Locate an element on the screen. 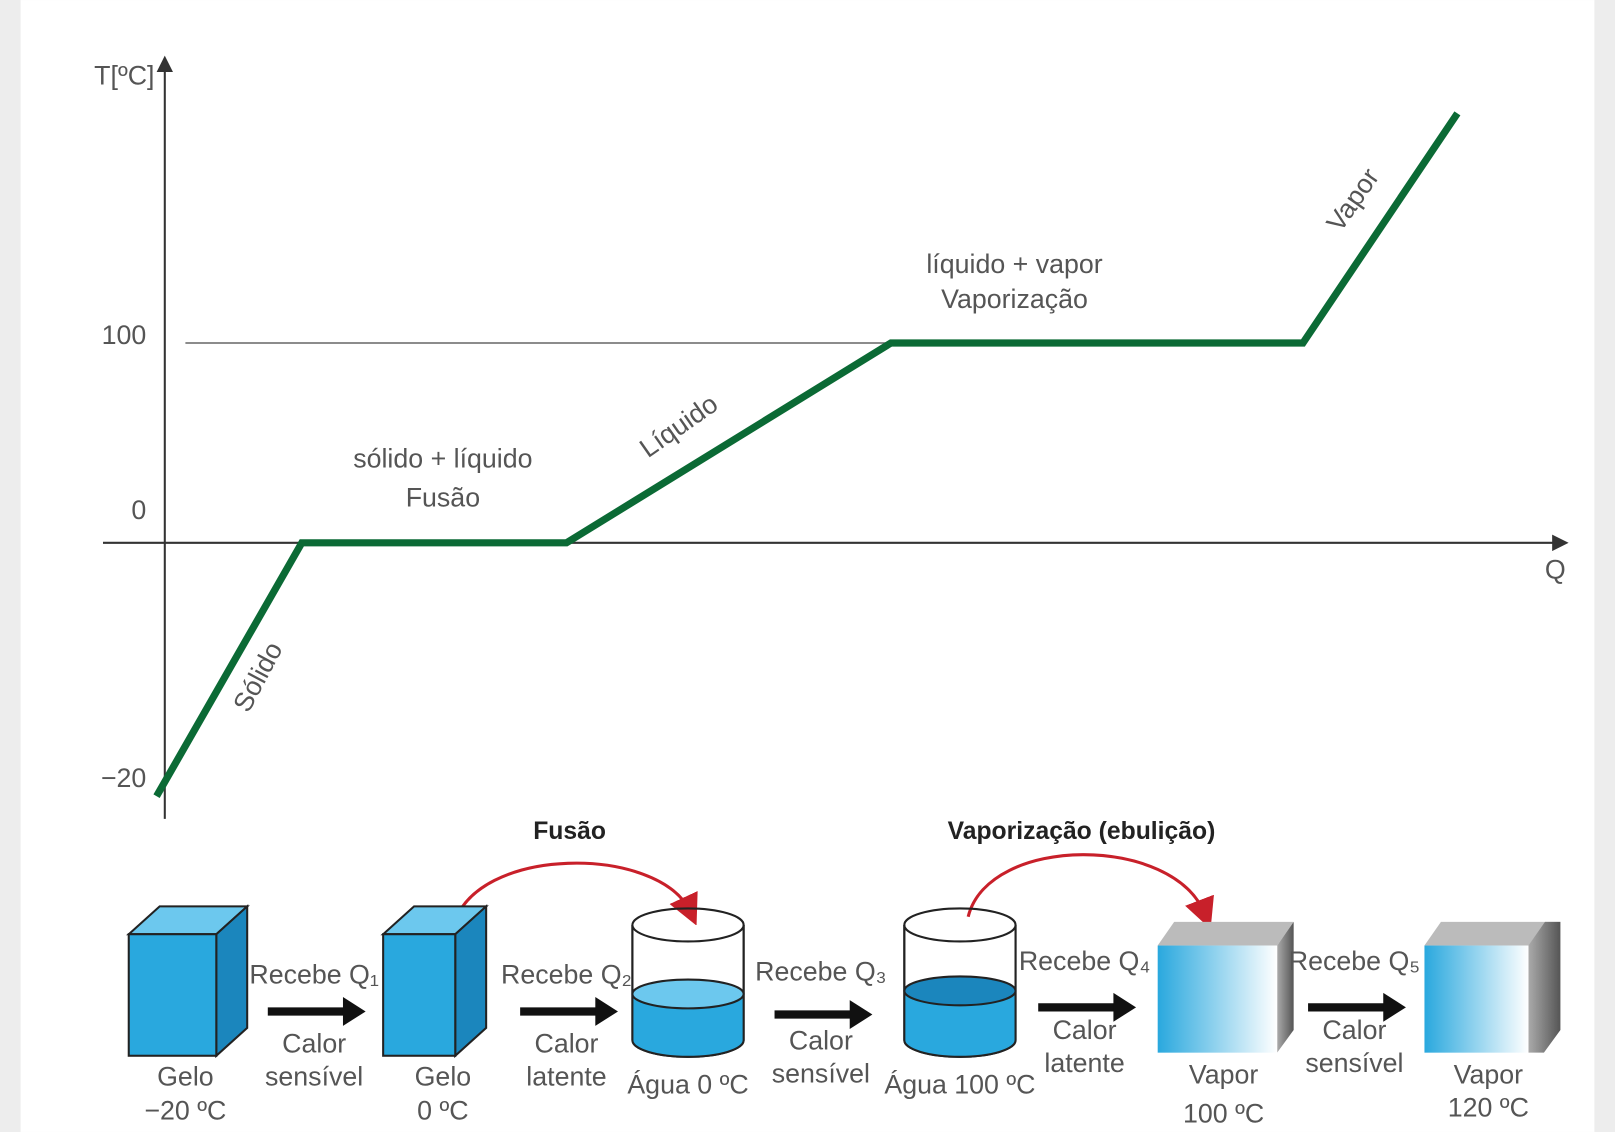  y-tick-label: 0 is located at coordinates (138, 510).